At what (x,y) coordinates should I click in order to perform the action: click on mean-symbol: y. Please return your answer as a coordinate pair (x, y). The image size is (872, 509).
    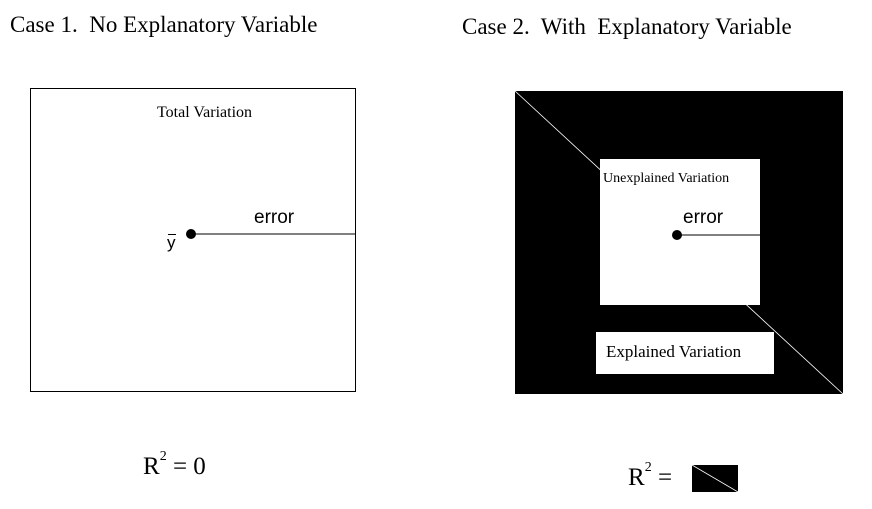
    Looking at the image, I should click on (171, 242).